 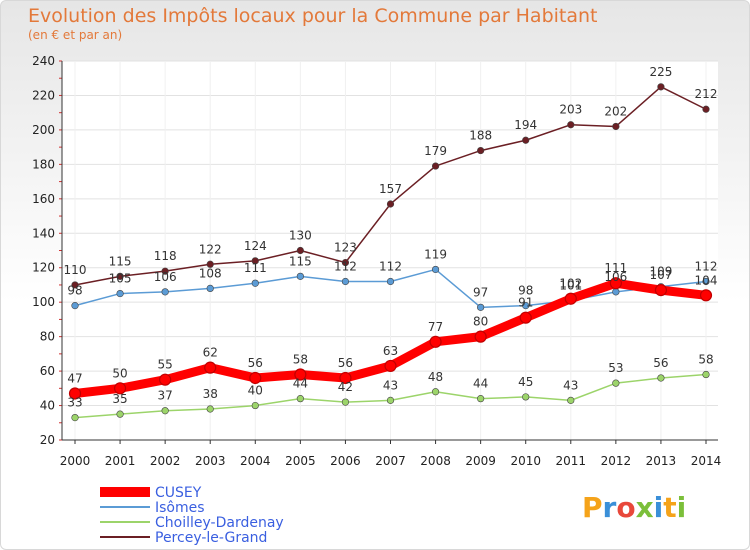 What do you see at coordinates (75, 35) in the screenshot?
I see `chart-subtitle: (en € et par an)` at bounding box center [75, 35].